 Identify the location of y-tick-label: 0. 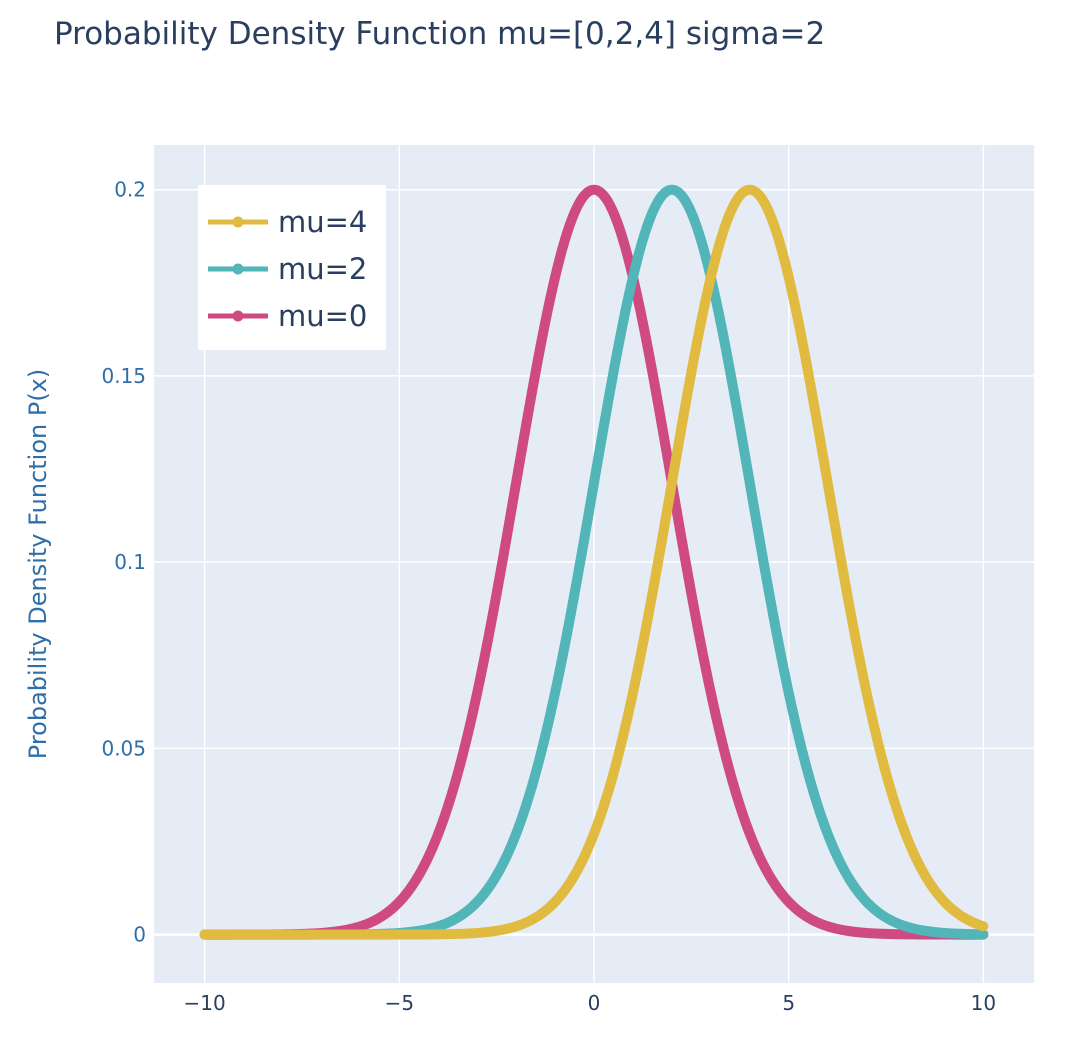
(139, 935).